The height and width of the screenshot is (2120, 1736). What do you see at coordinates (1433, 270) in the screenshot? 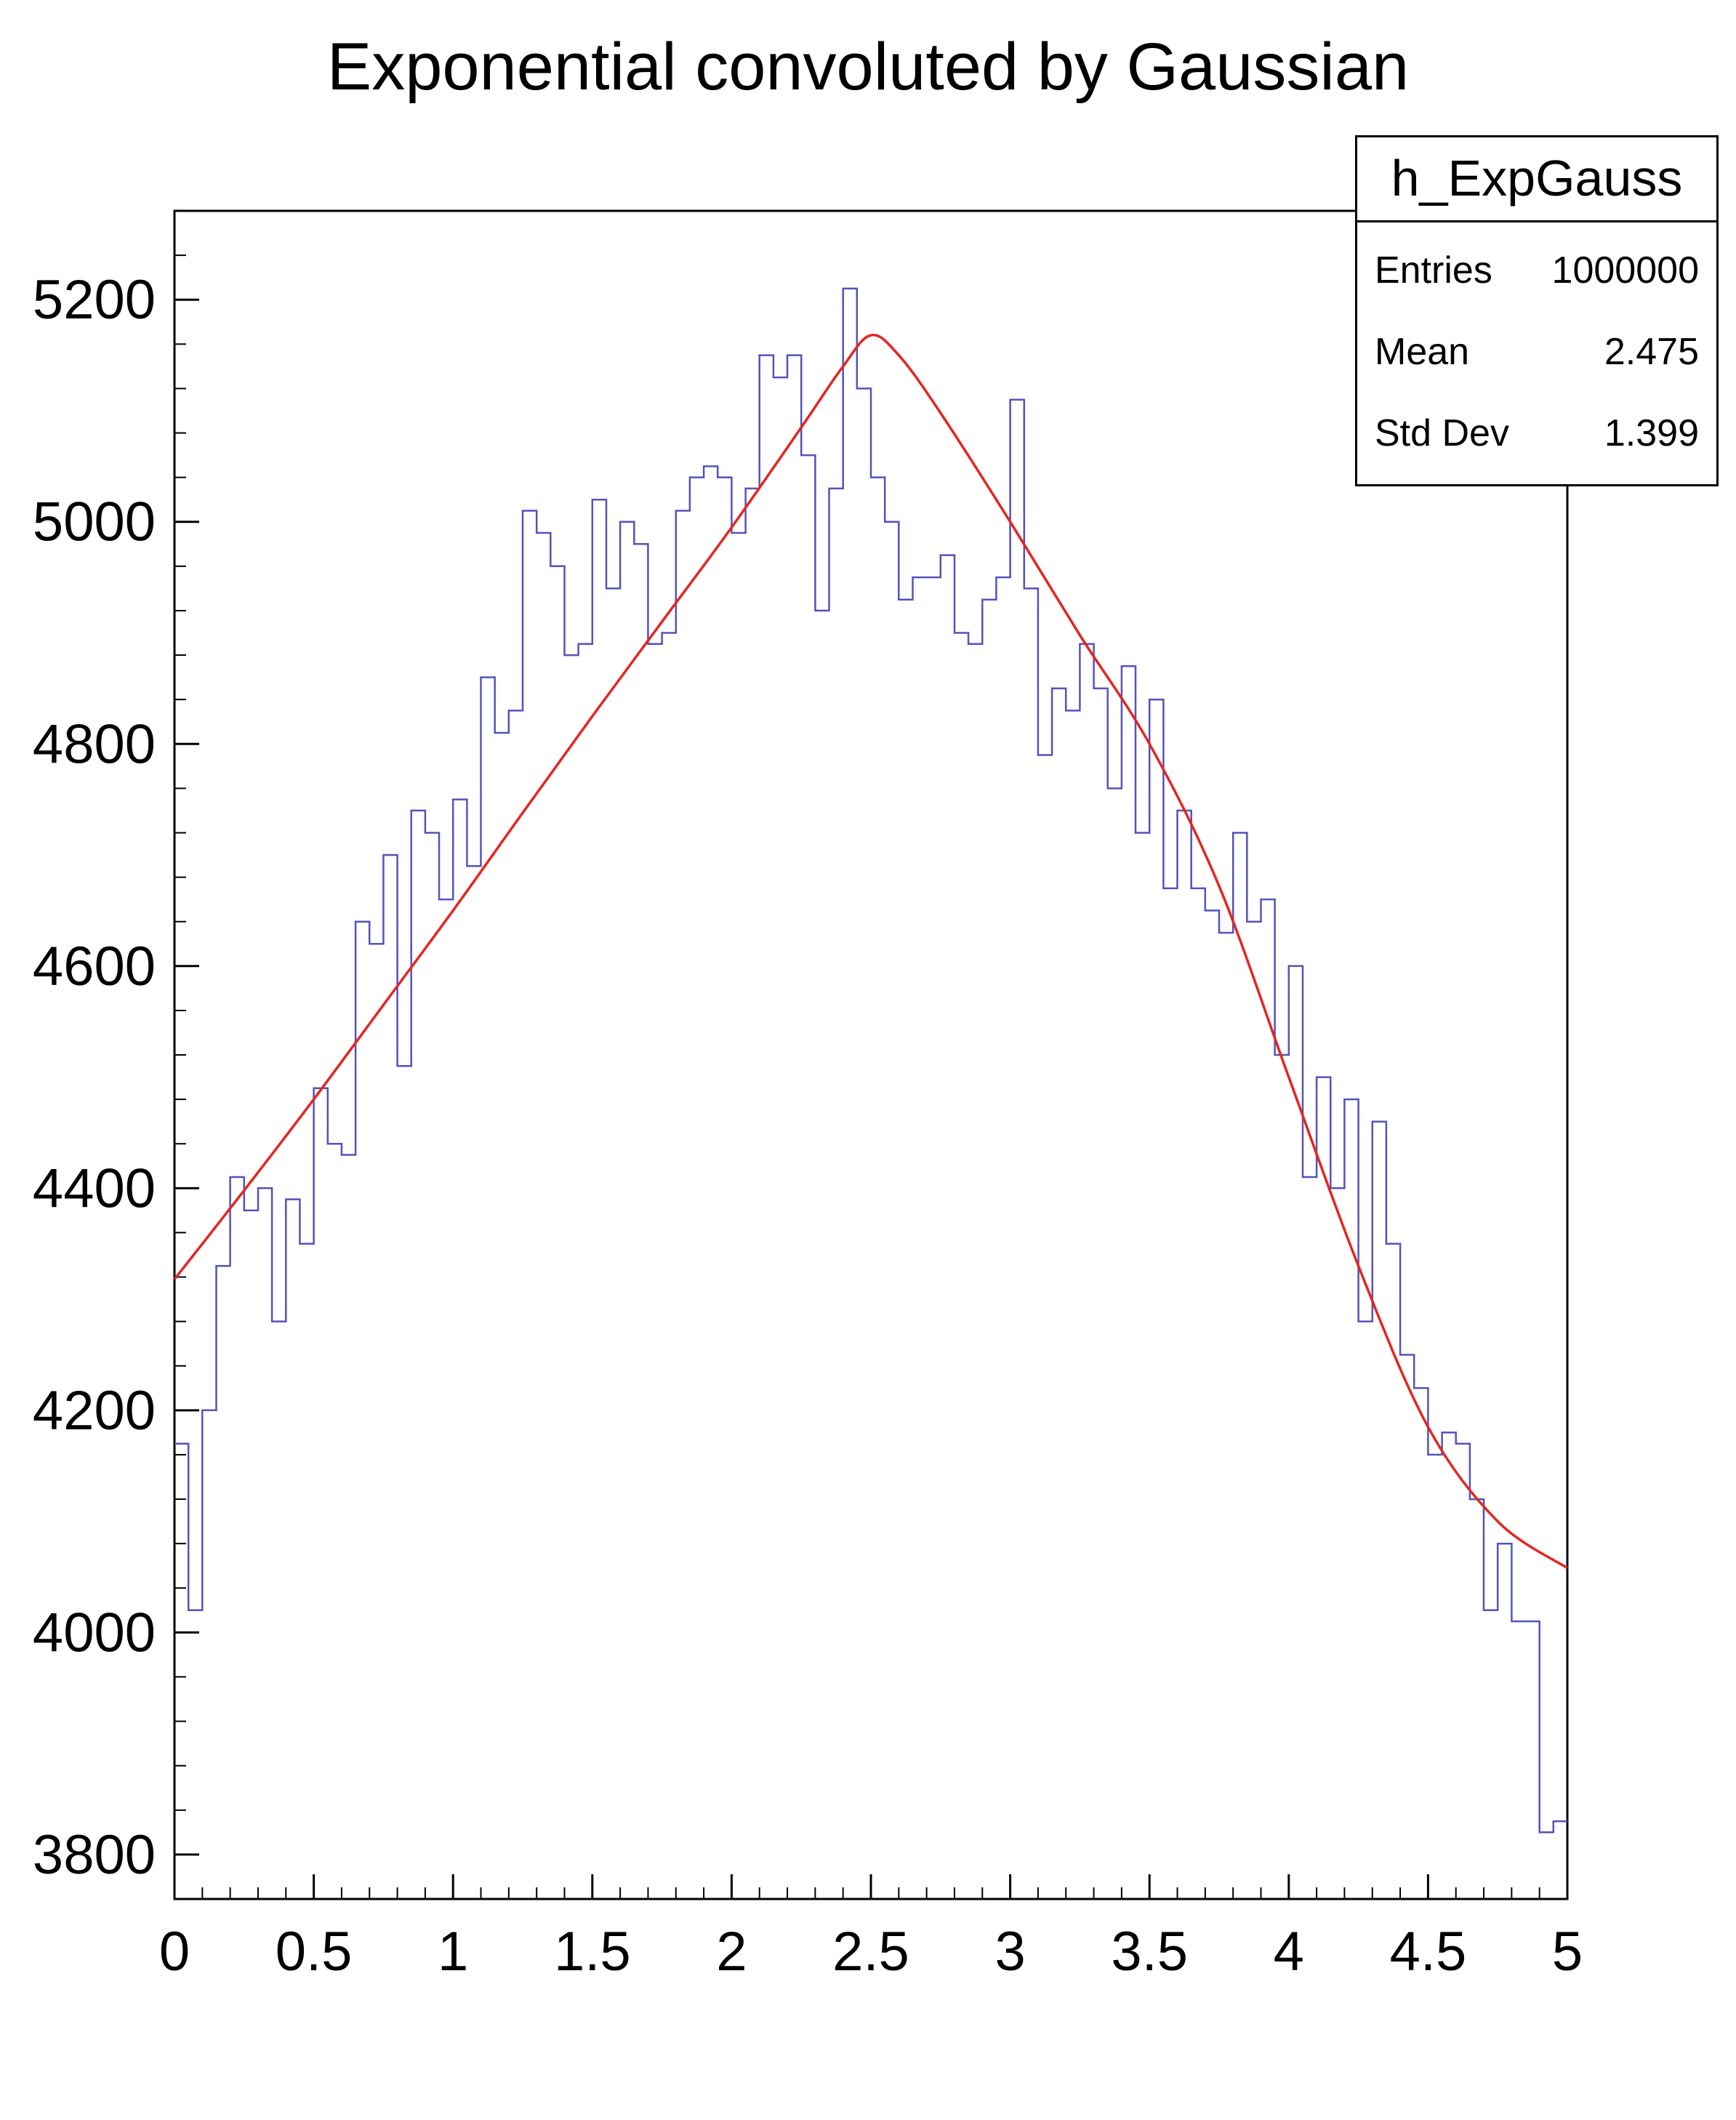
I see `stats-row-label: Entries` at bounding box center [1433, 270].